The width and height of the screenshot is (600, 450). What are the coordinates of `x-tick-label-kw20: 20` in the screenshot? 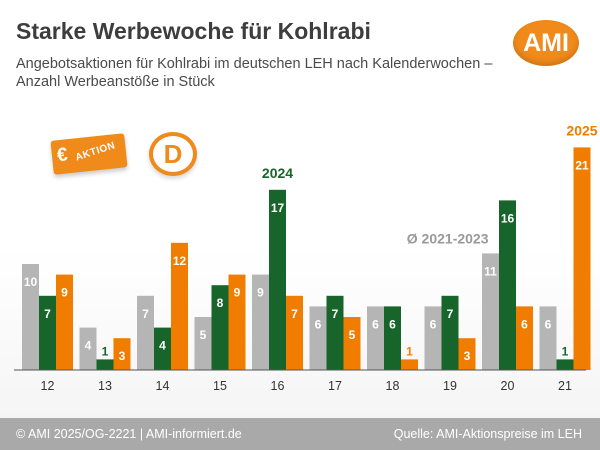 It's located at (508, 386).